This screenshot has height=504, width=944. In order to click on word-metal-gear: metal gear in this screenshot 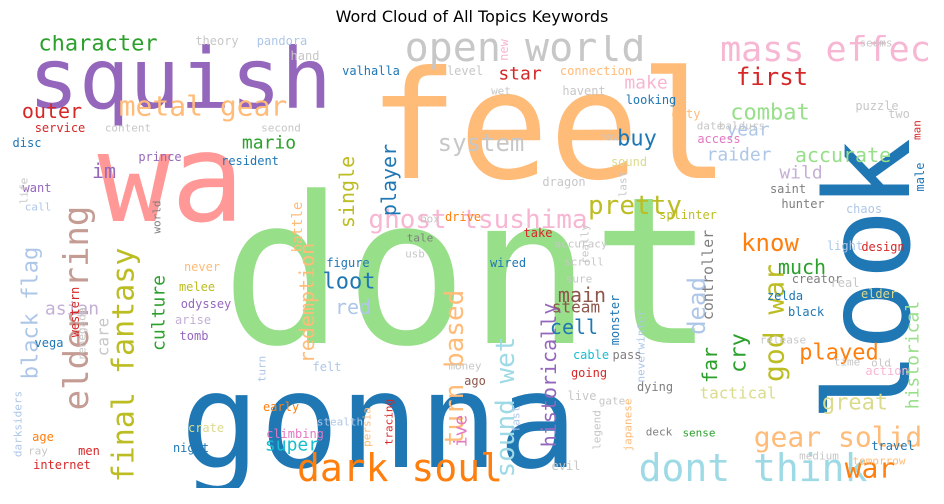, I will do `click(203, 106)`.